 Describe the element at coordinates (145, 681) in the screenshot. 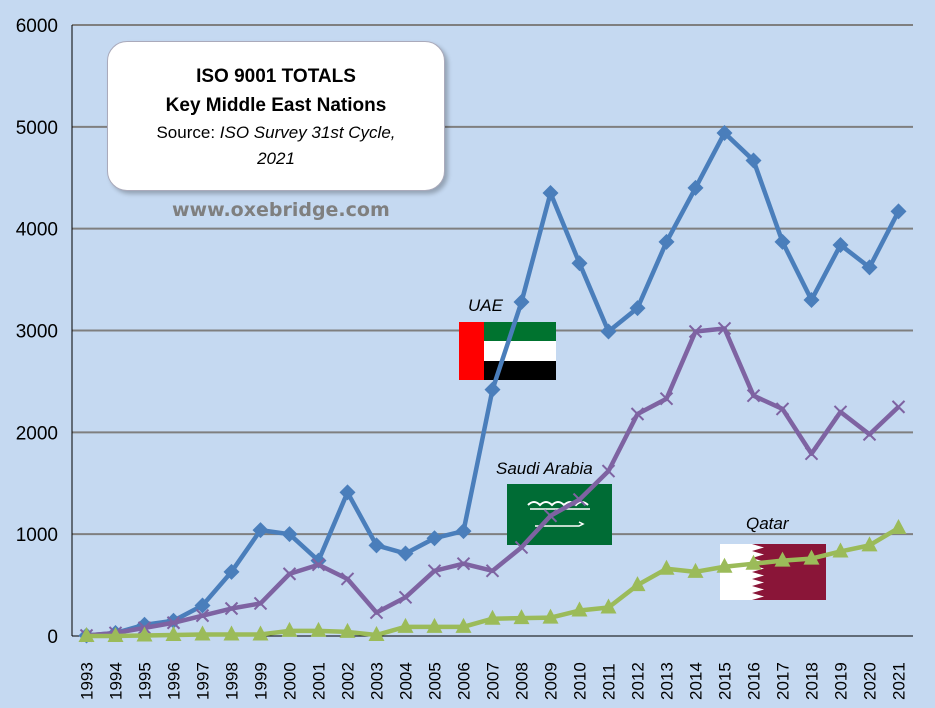

I see `x-tick-label: 1995` at that location.